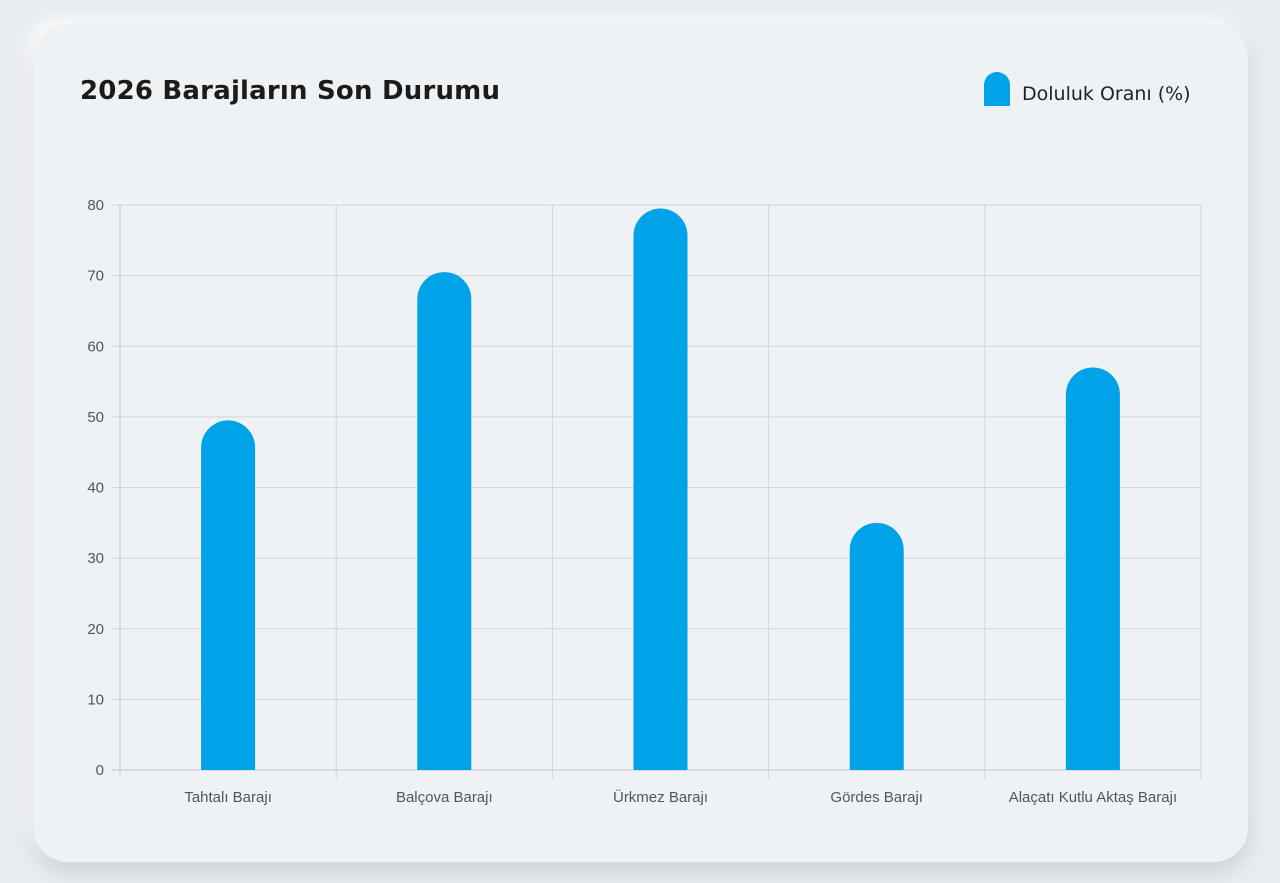 This screenshot has width=1280, height=883. I want to click on x-tick-label: Tahtalı Barajı, so click(228, 797).